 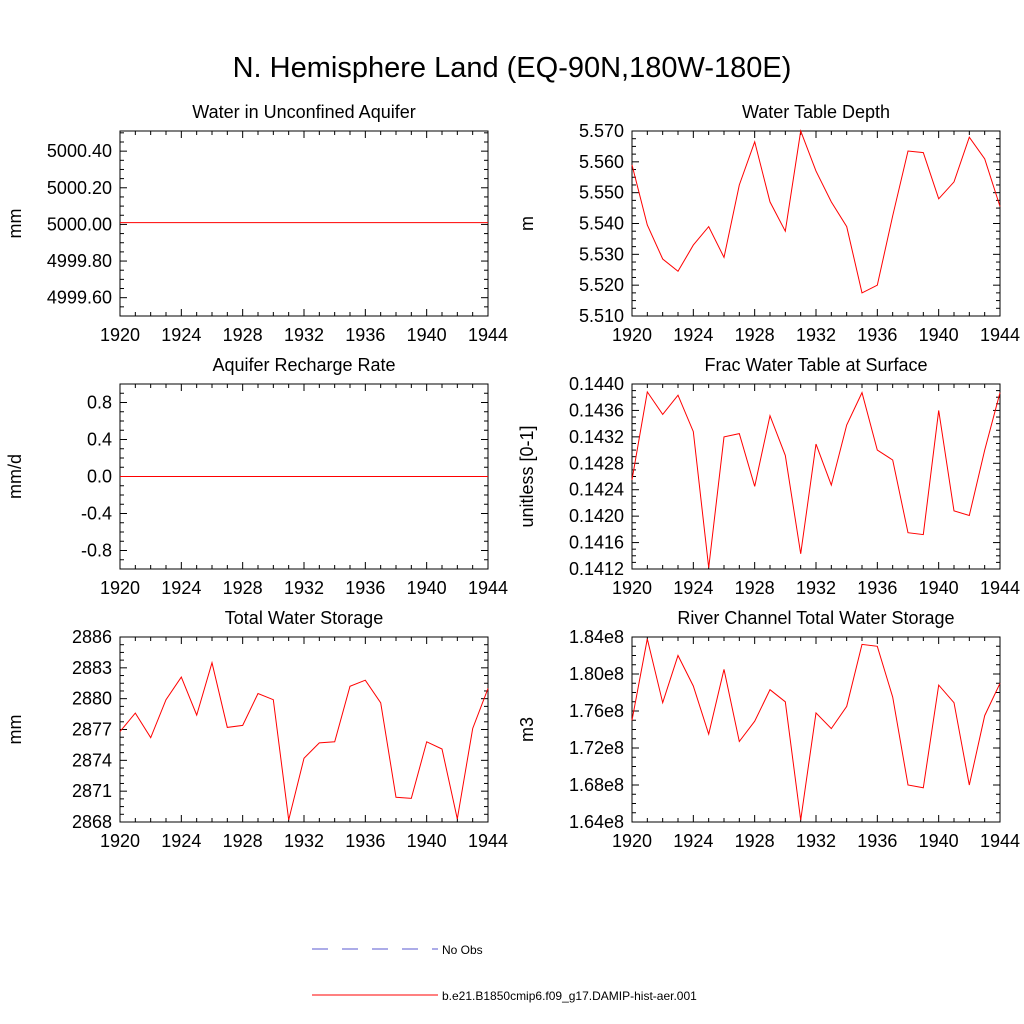 I want to click on y-tick-label: 1.84e8, so click(x=596, y=637).